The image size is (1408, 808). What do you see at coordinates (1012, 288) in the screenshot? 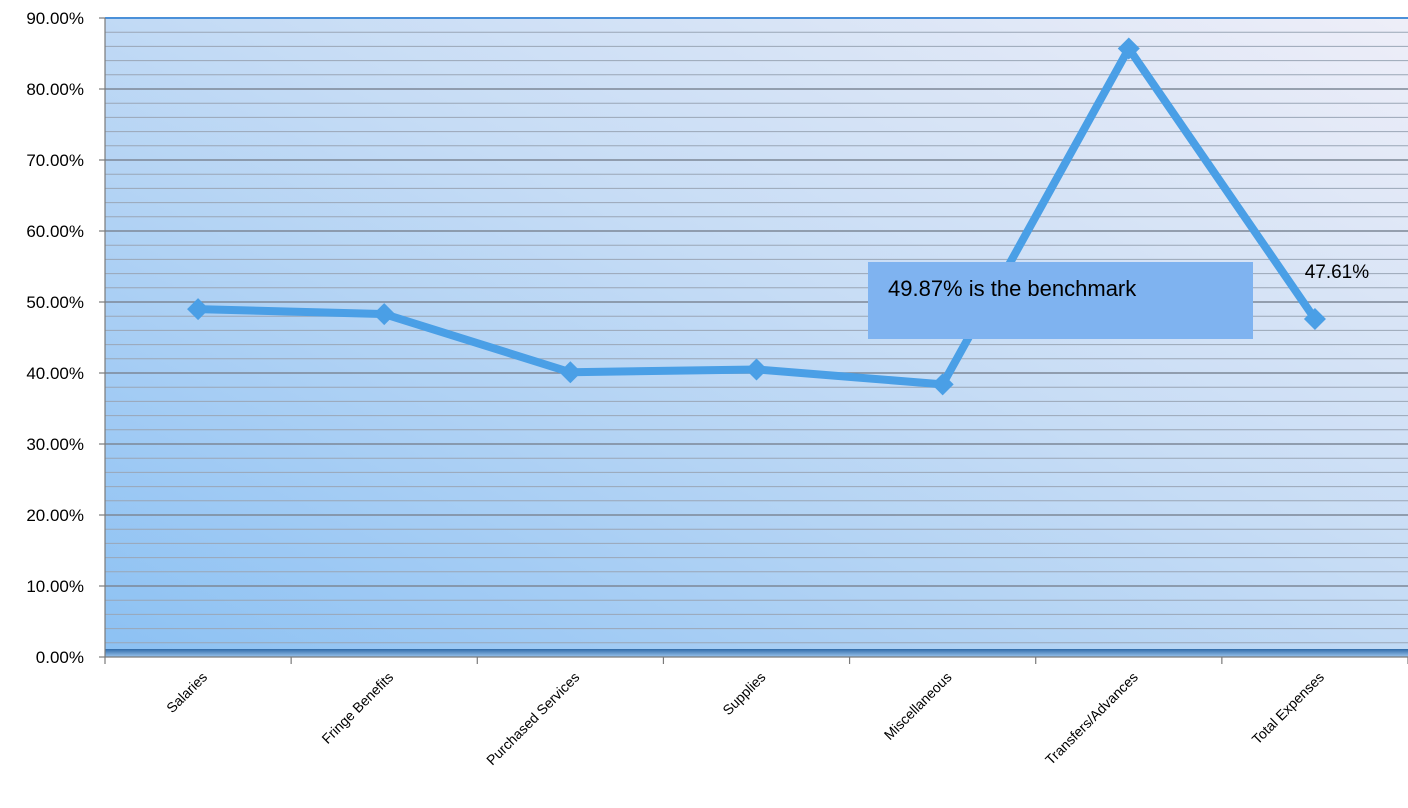
I see `benchmark-callout-text: 49.87% is the benchmark` at bounding box center [1012, 288].